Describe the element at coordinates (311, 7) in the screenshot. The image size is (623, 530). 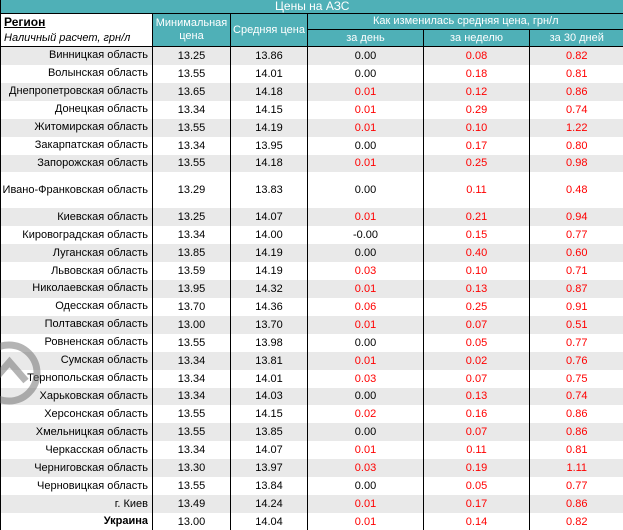
I see `table-title: Цены на АЗС` at that location.